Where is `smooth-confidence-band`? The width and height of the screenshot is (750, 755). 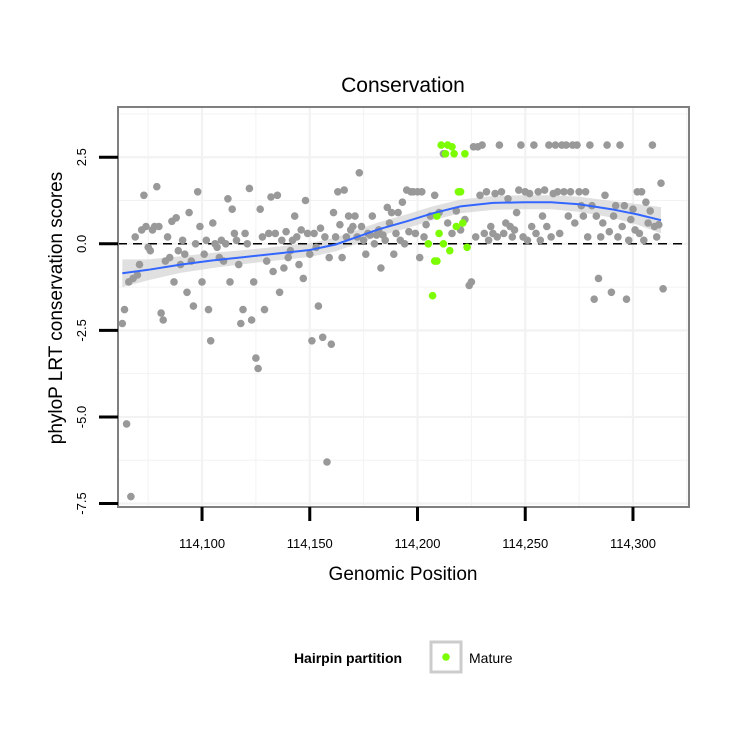 smooth-confidence-band is located at coordinates (392, 241).